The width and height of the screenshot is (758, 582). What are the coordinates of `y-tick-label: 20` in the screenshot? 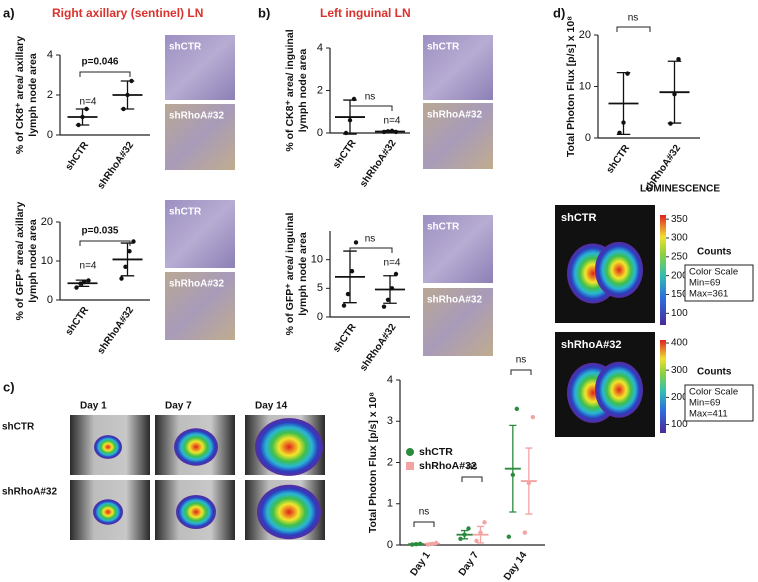 It's located at (585, 35).